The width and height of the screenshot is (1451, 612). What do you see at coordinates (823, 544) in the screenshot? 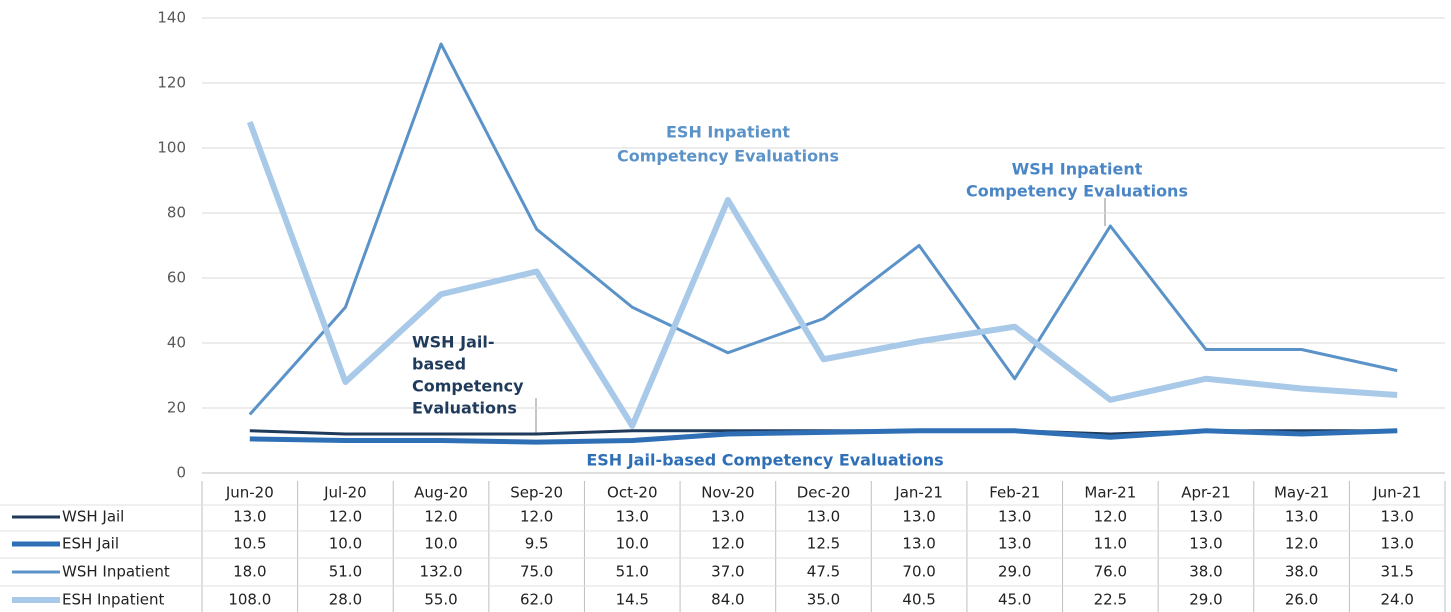
I see `data-label: 12.5` at bounding box center [823, 544].